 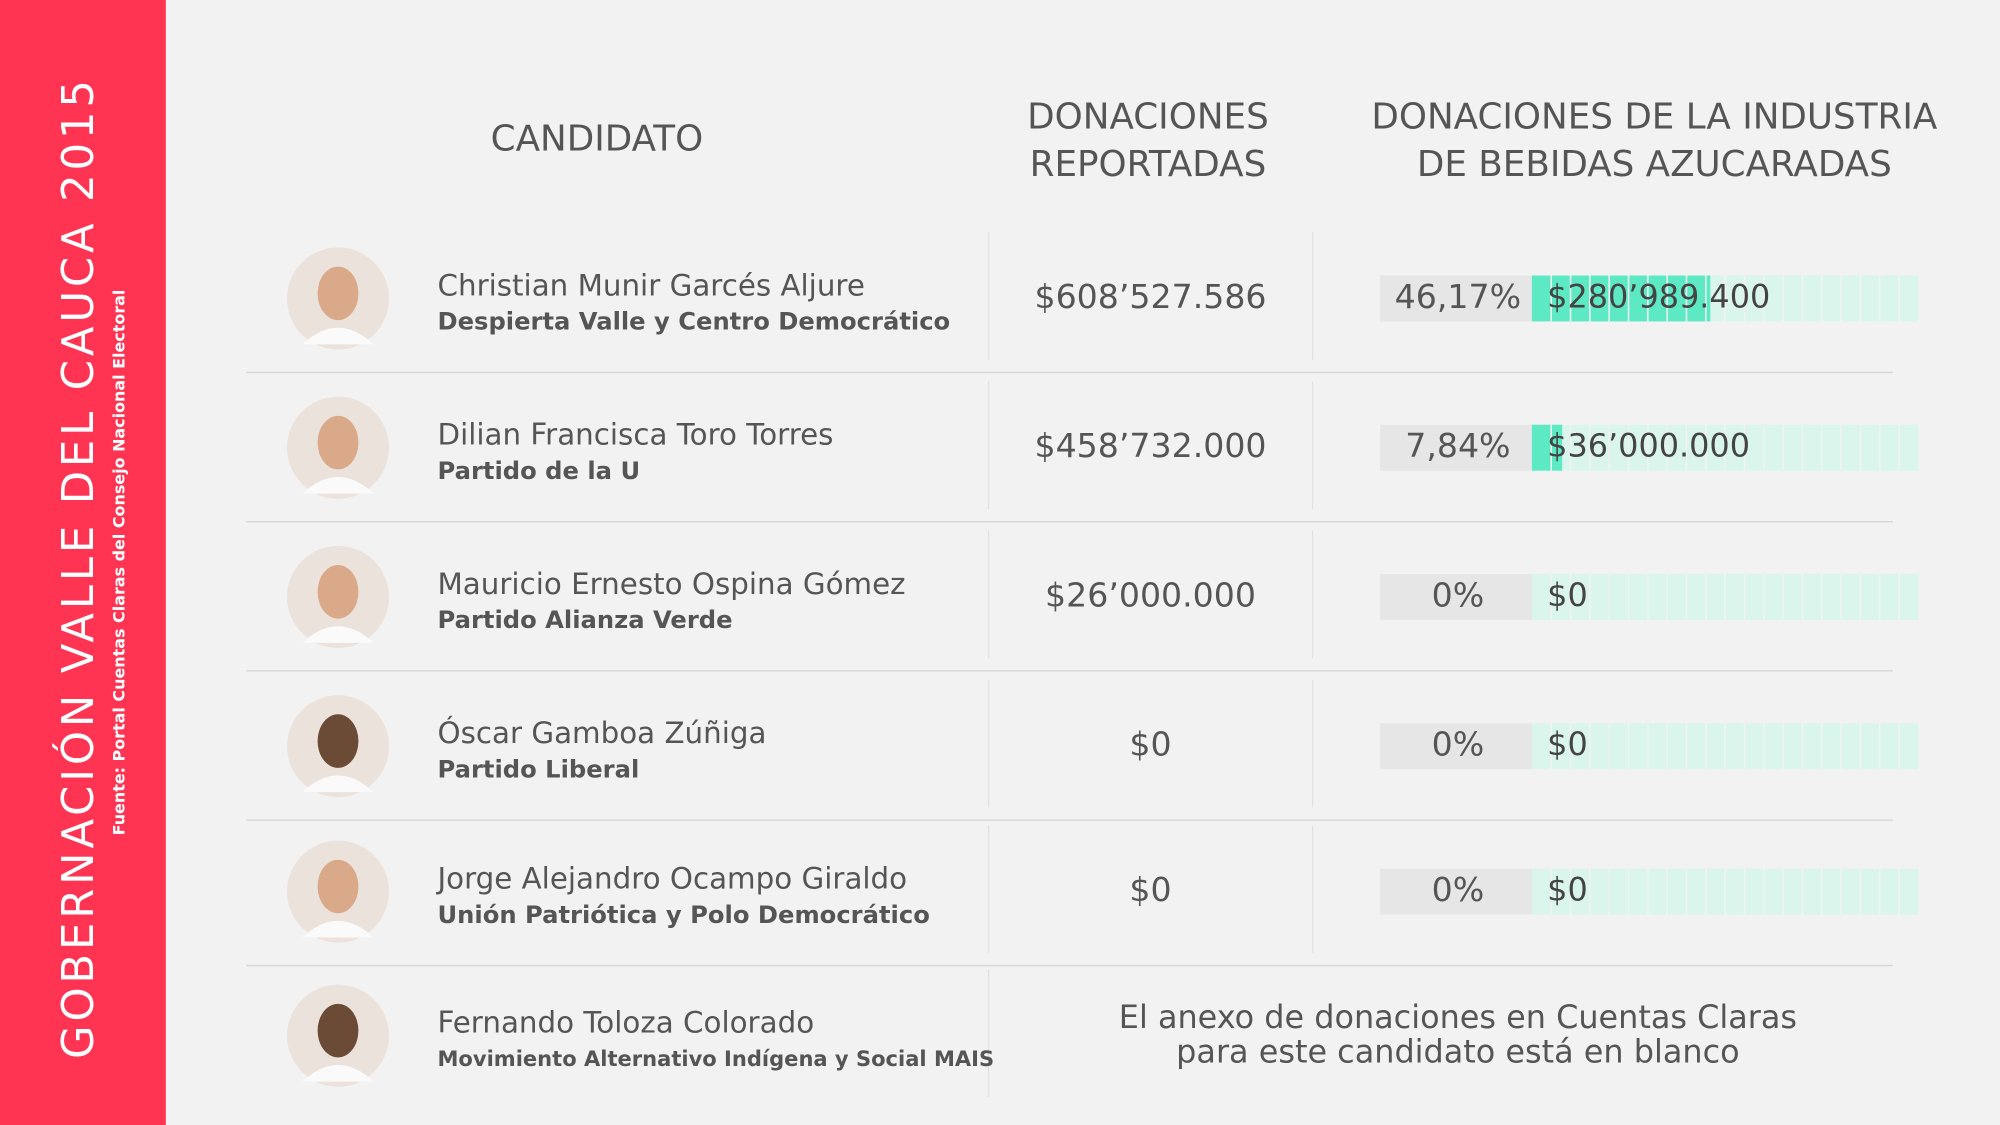 I want to click on candidate-name: Óscar Gamboa Zúñiga, so click(x=602, y=732).